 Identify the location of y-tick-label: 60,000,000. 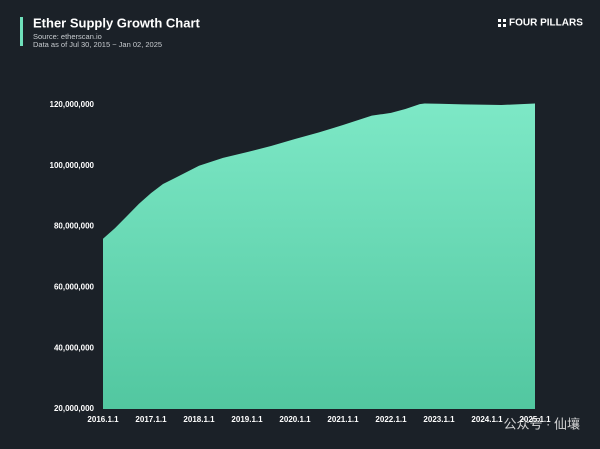
(74, 287).